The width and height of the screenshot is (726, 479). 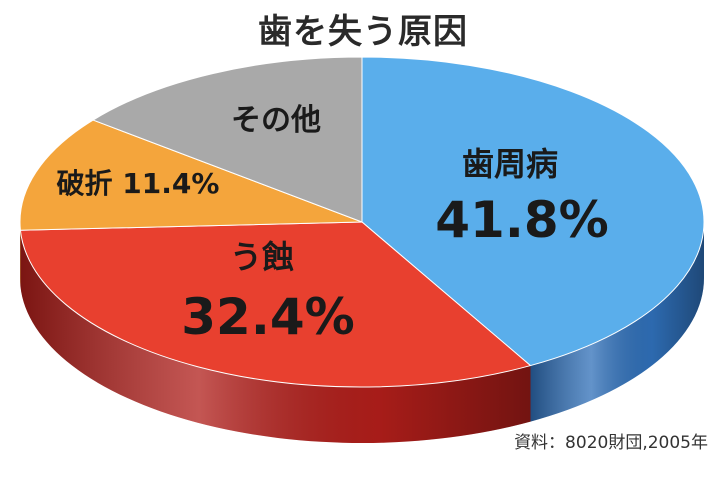 I want to click on slice-label-破折: 破折 11.4%, so click(x=138, y=183).